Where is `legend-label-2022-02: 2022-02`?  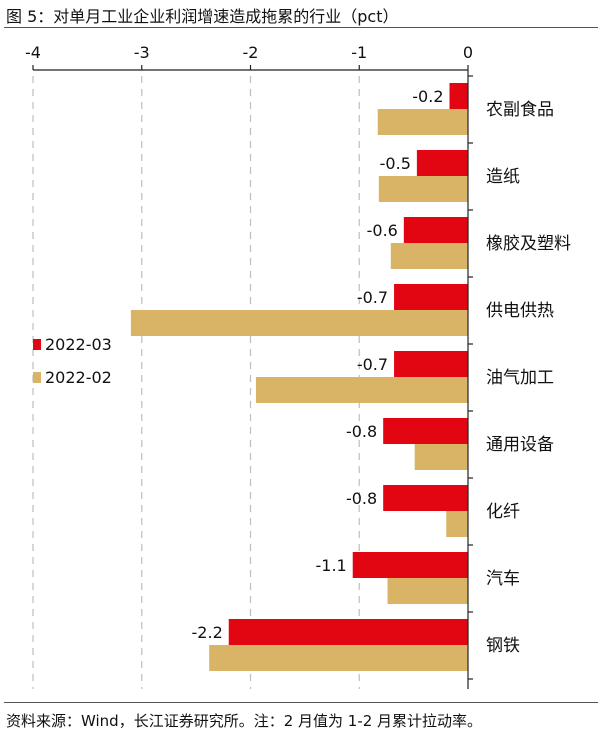
legend-label-2022-02: 2022-02 is located at coordinates (78, 377).